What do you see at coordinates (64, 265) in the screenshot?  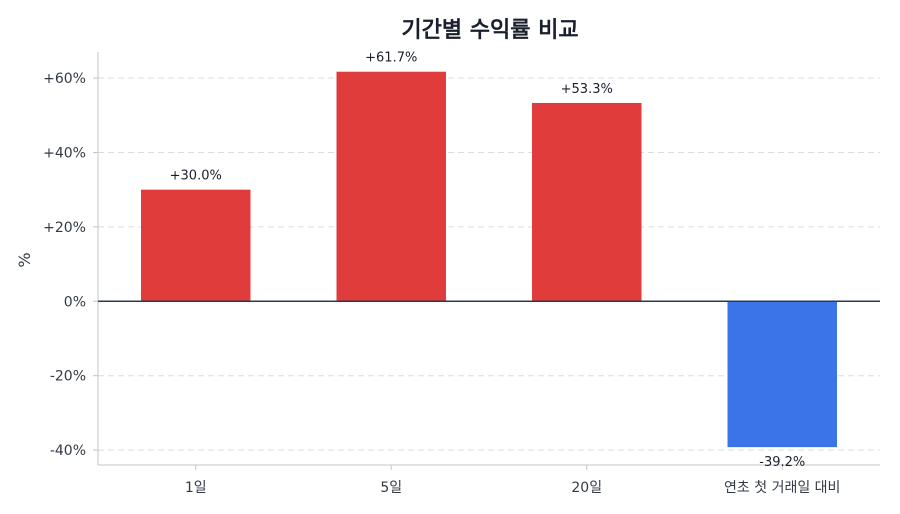 I see `y-tick-labels: -40% -20% 0% +20% +40% +60%` at bounding box center [64, 265].